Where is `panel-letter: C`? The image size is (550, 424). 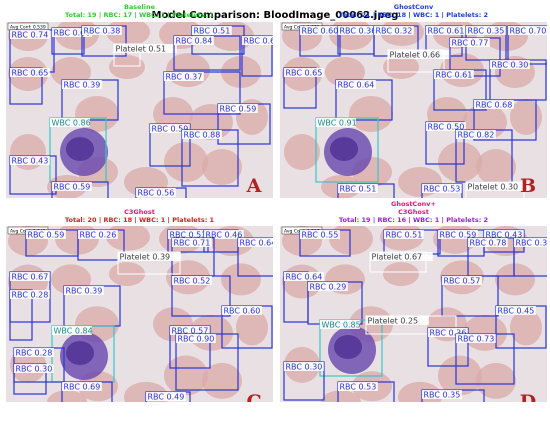
panel-letter: C is located at coordinates (253, 396).